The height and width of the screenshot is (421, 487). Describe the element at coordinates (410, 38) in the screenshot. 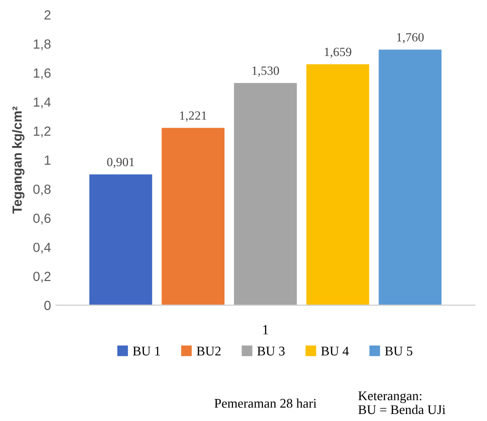

I see `data-label: 1,760` at that location.